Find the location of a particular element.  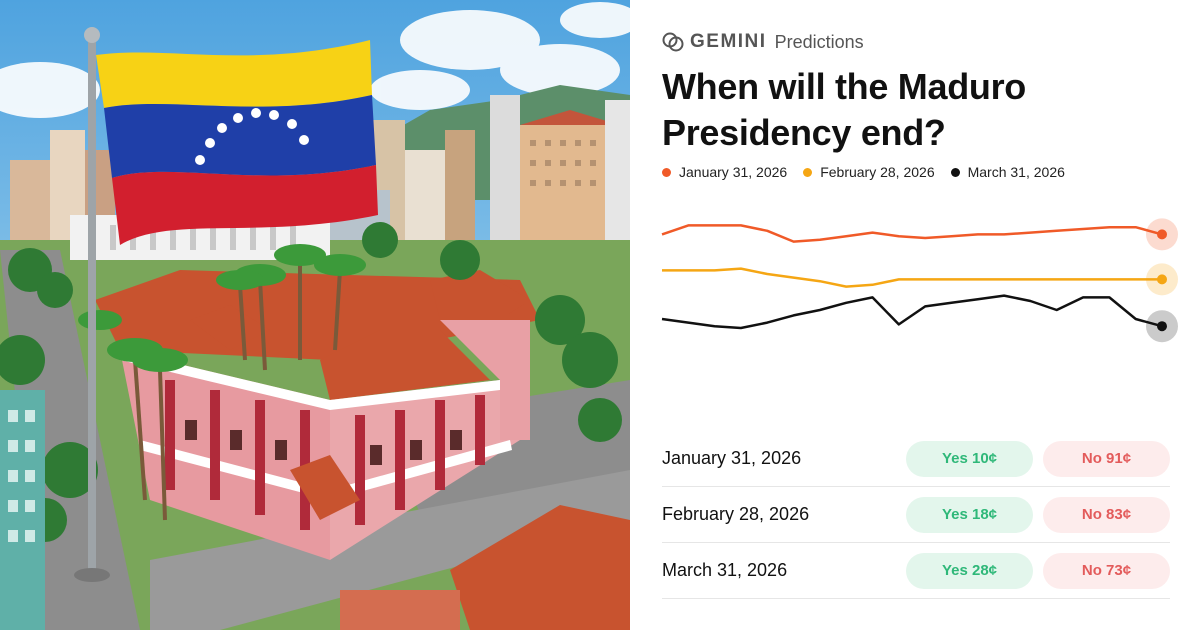

brand-name: GEMINI is located at coordinates (728, 41).